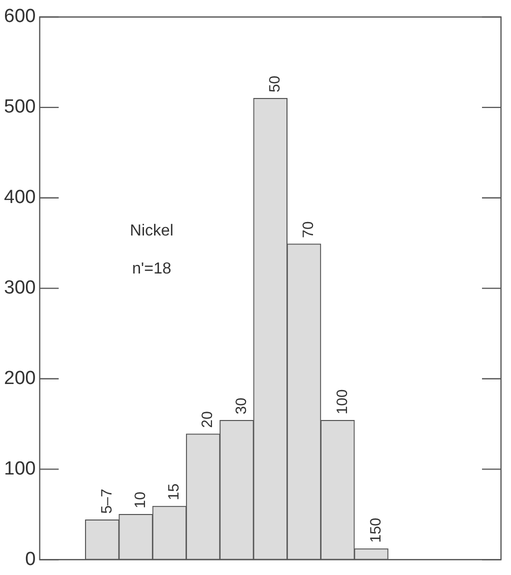 This screenshot has height=575, width=511. Describe the element at coordinates (20, 288) in the screenshot. I see `y-tick-label: 300` at that location.